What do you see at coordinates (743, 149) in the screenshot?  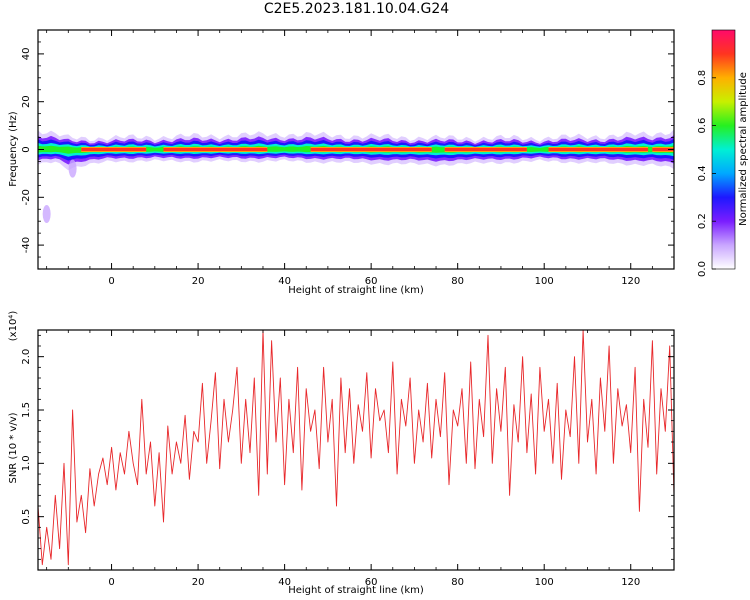 I see `colorbar-label: Normalized spectral amplitude` at bounding box center [743, 149].